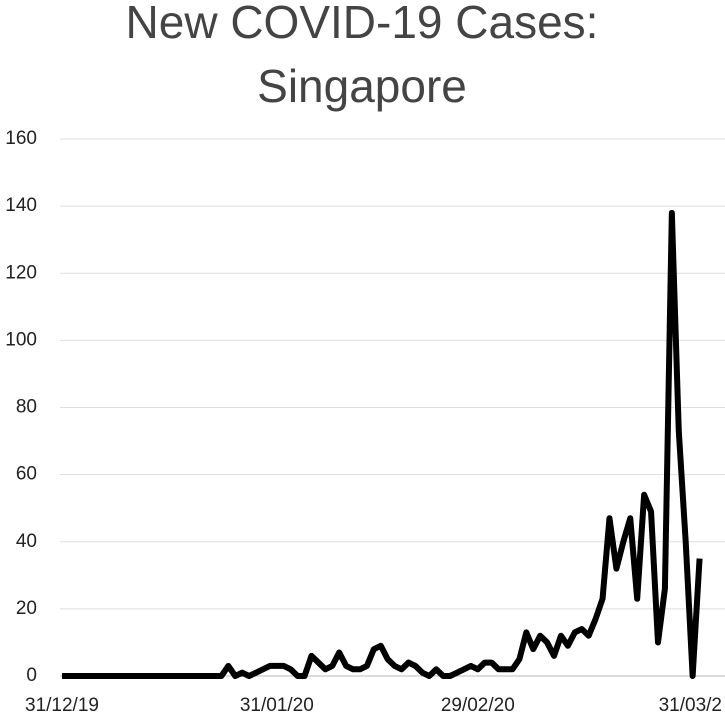 The width and height of the screenshot is (725, 720). I want to click on y-tick-label: 140, so click(21, 205).